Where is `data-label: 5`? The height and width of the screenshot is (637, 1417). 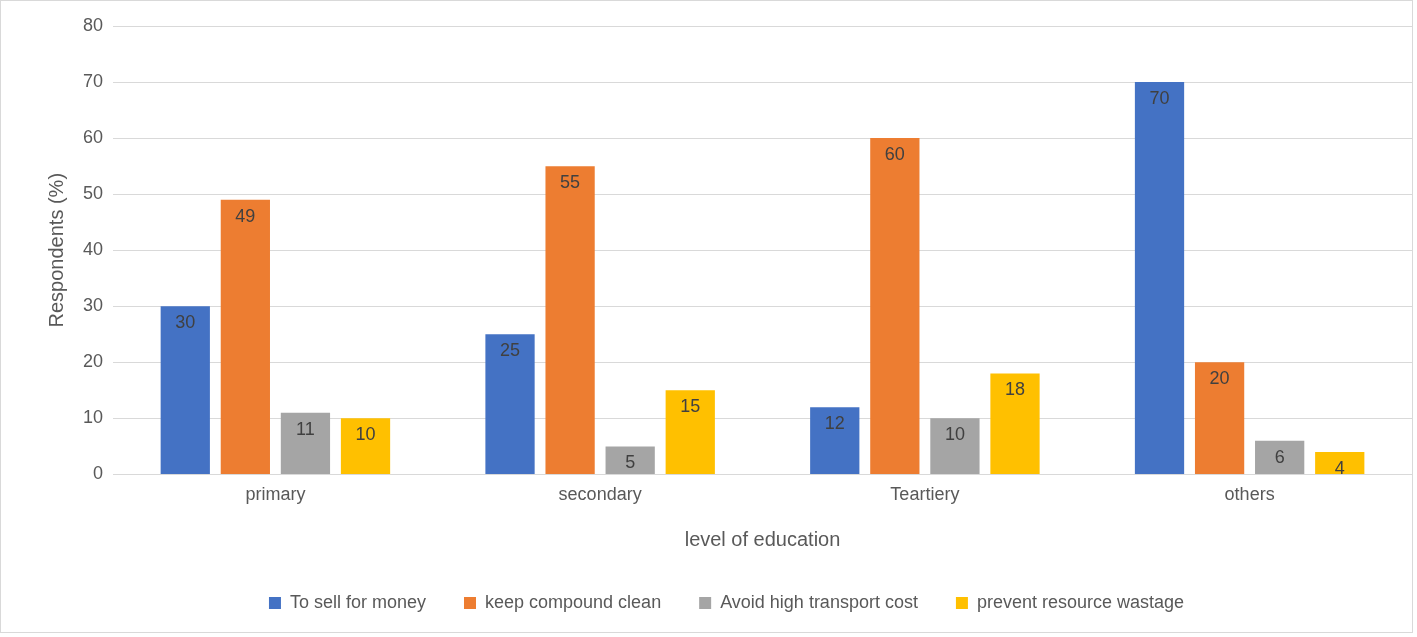 data-label: 5 is located at coordinates (630, 462).